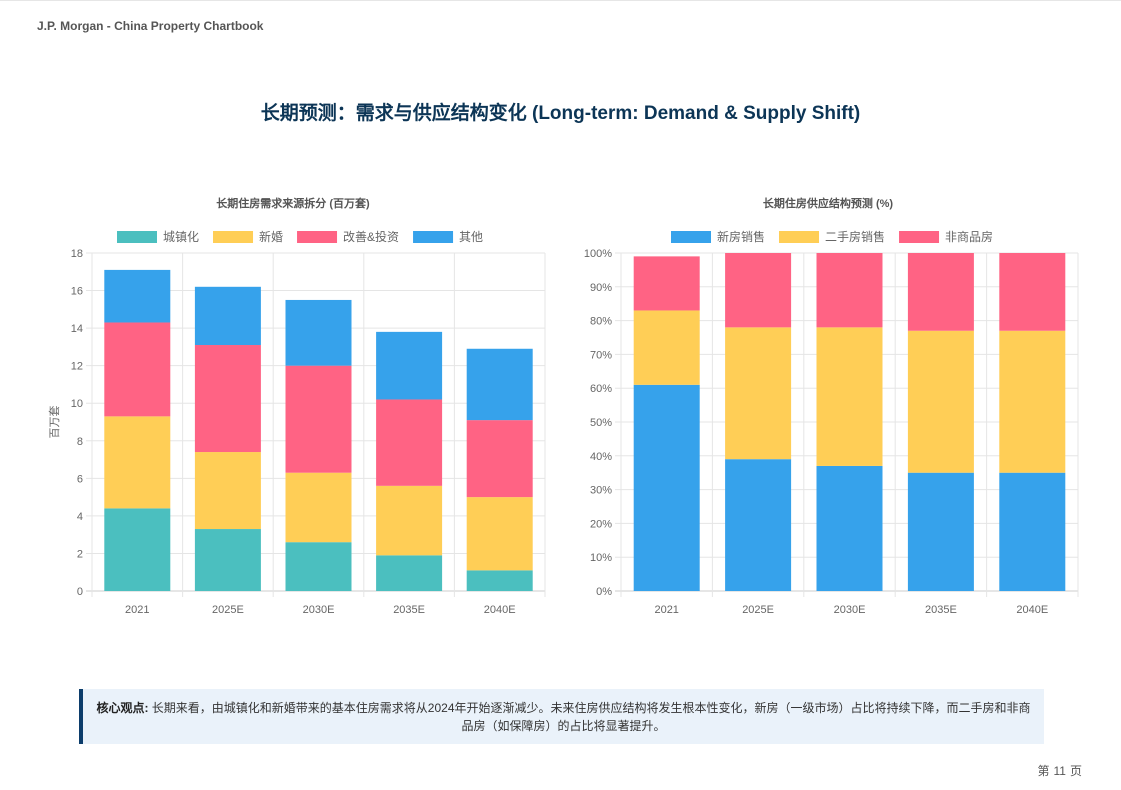  Describe the element at coordinates (77, 254) in the screenshot. I see `y-tick-label: 18` at that location.